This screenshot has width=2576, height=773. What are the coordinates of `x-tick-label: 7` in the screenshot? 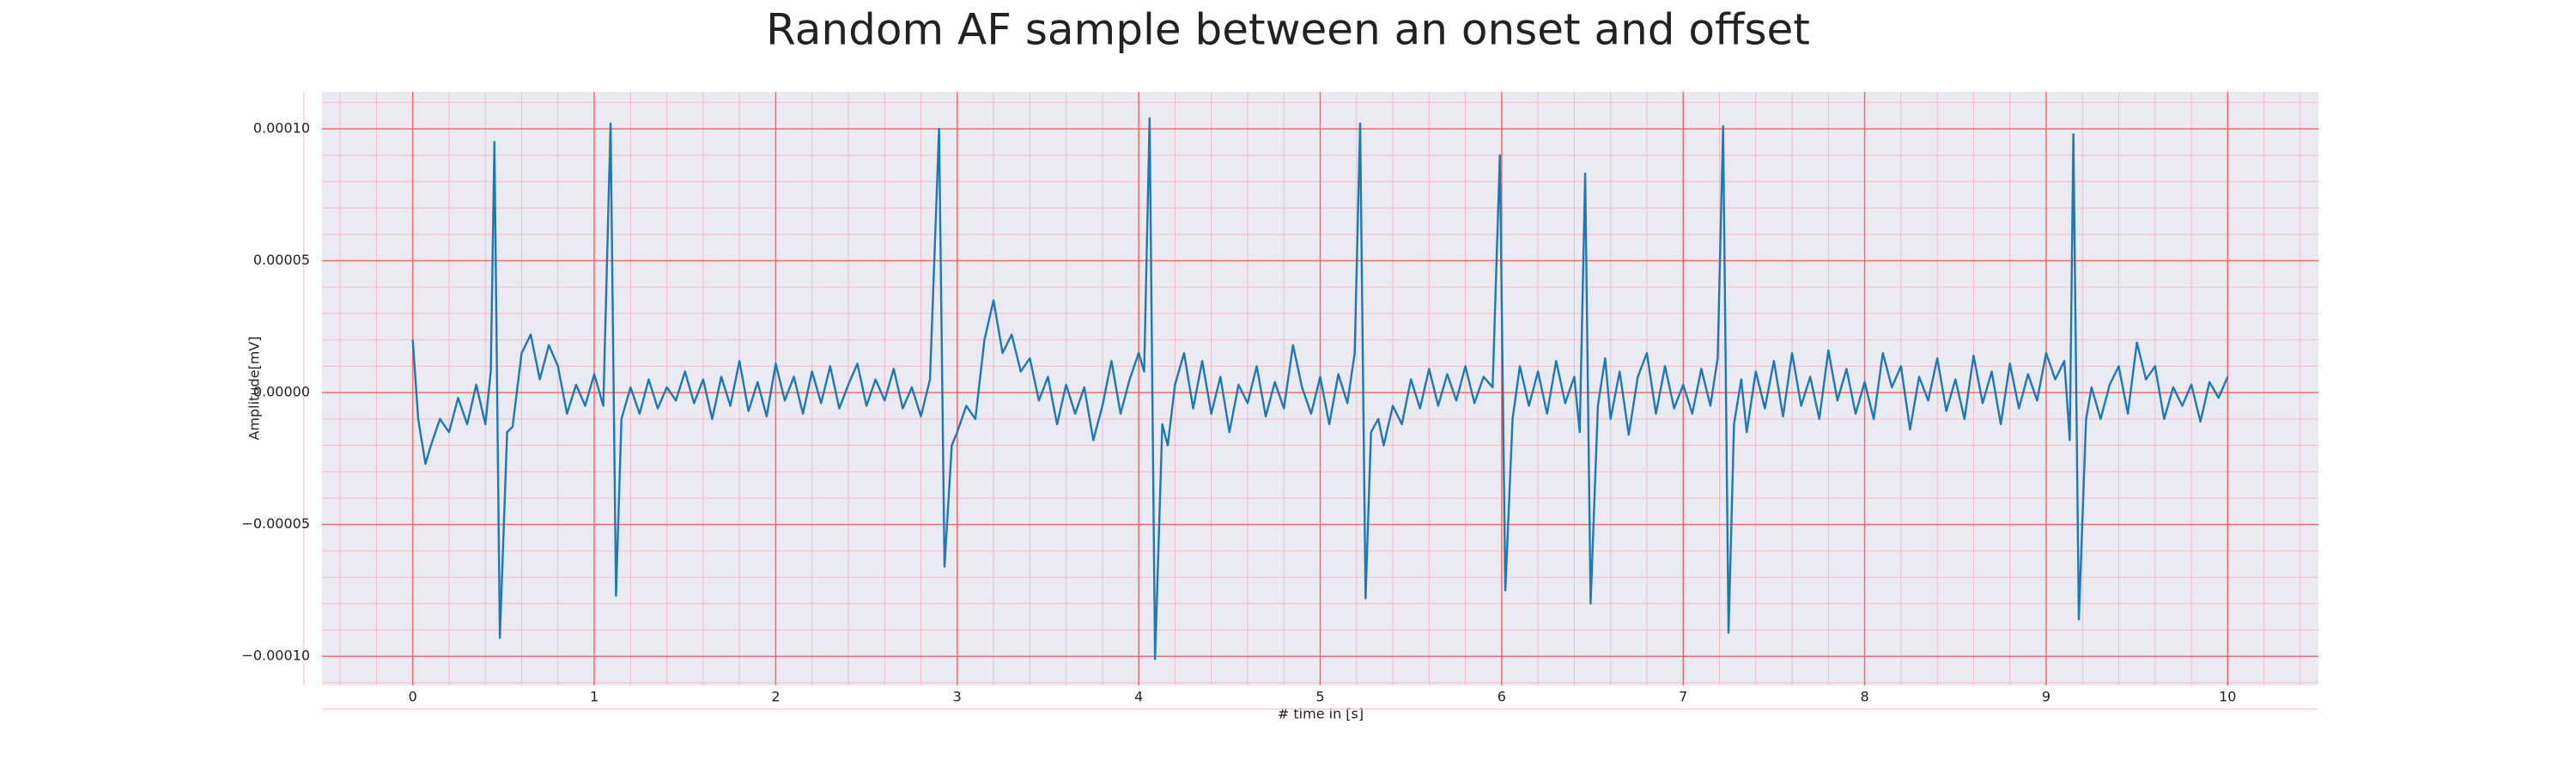 It's located at (1683, 697).